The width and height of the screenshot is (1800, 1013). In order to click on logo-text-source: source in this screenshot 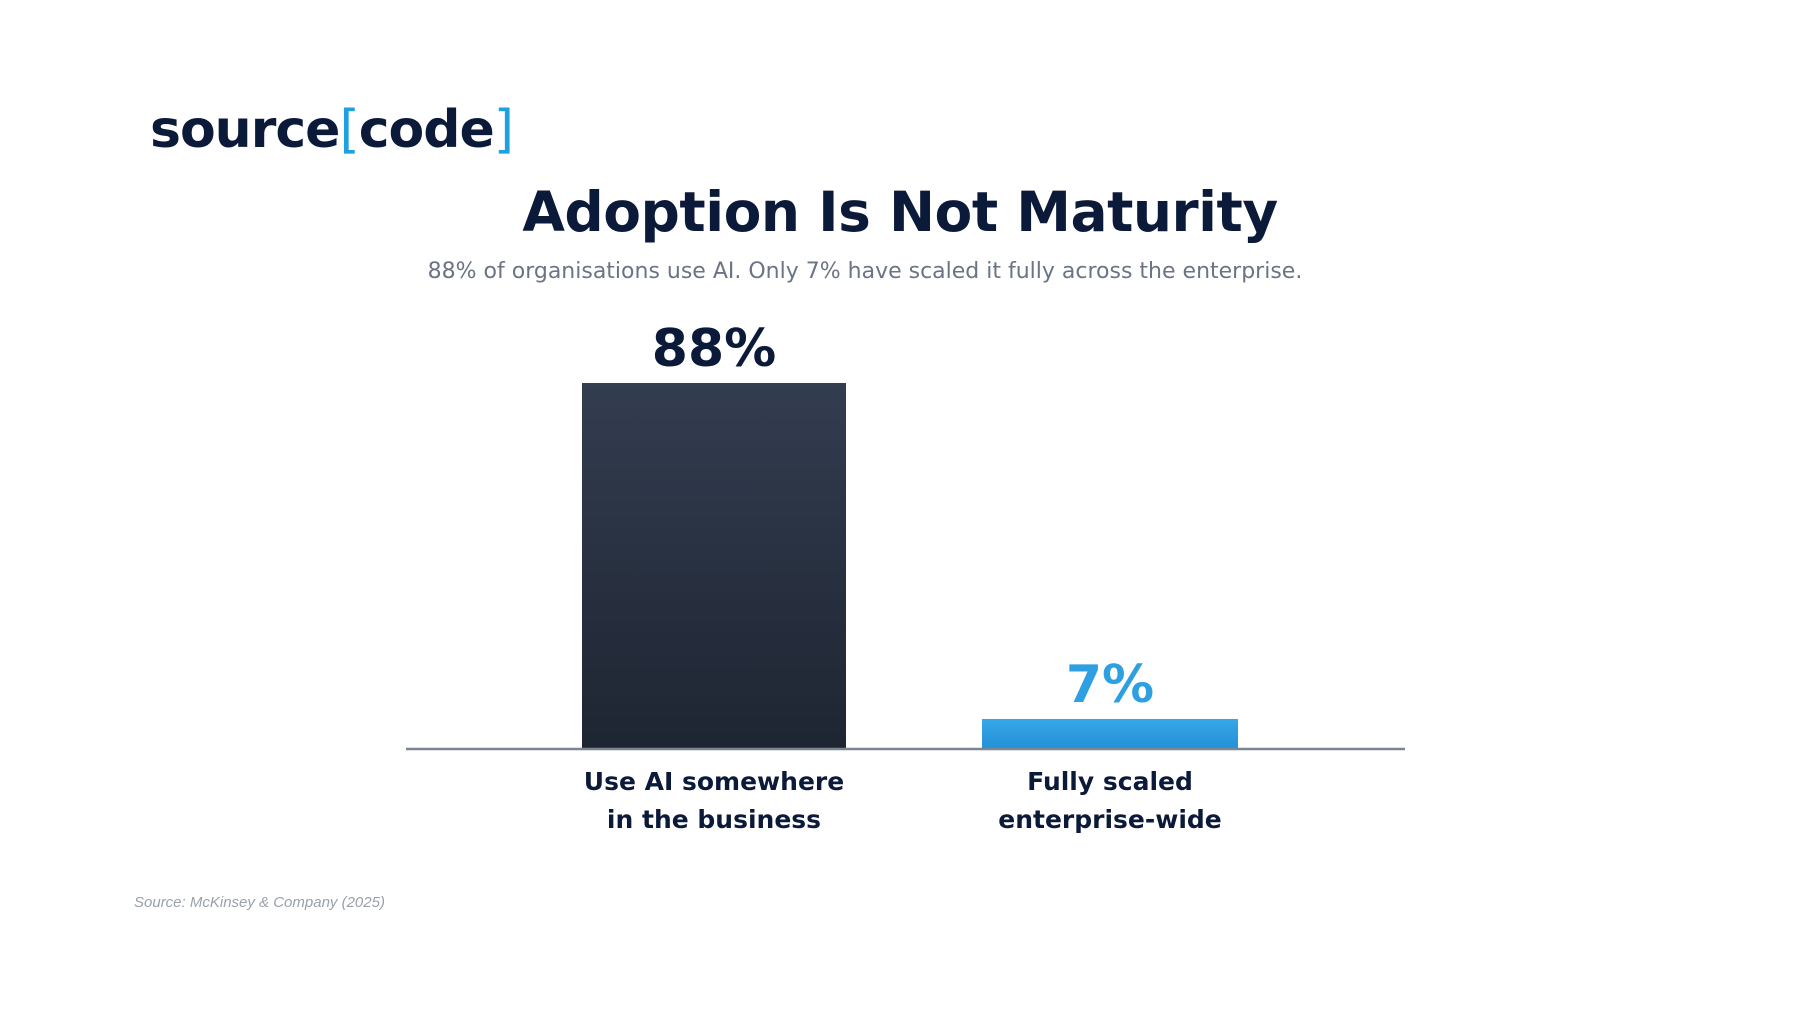, I will do `click(245, 130)`.